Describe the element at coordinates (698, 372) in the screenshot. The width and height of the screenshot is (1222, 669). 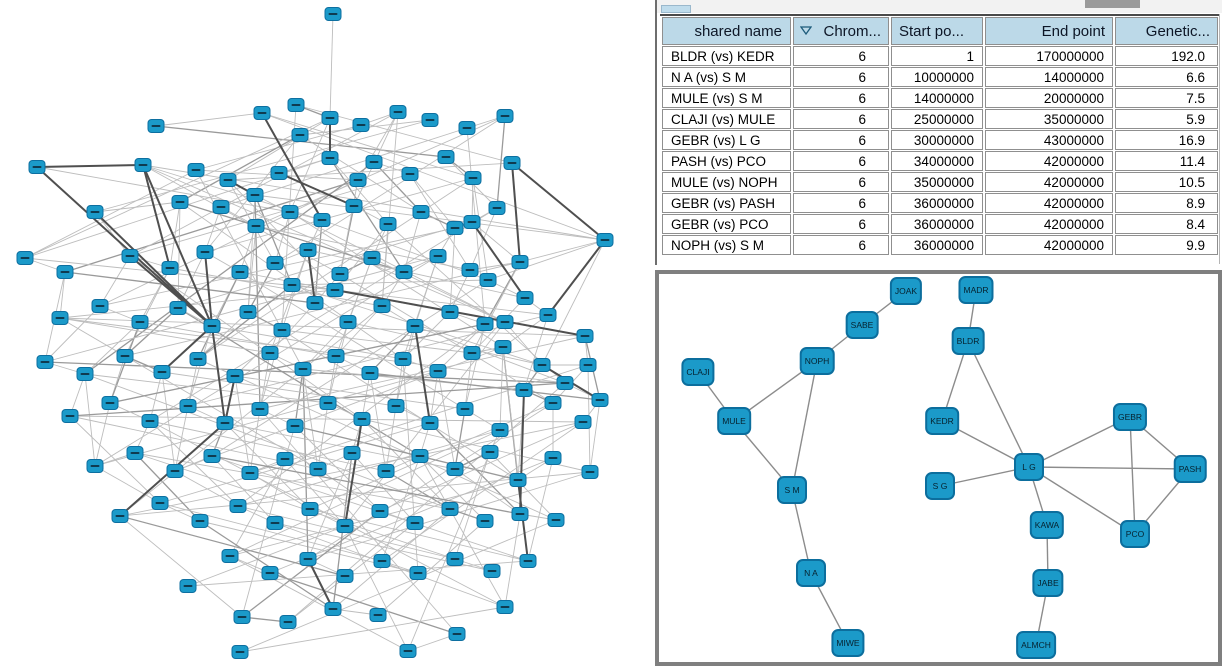
I see `node-claji: CLAJI` at that location.